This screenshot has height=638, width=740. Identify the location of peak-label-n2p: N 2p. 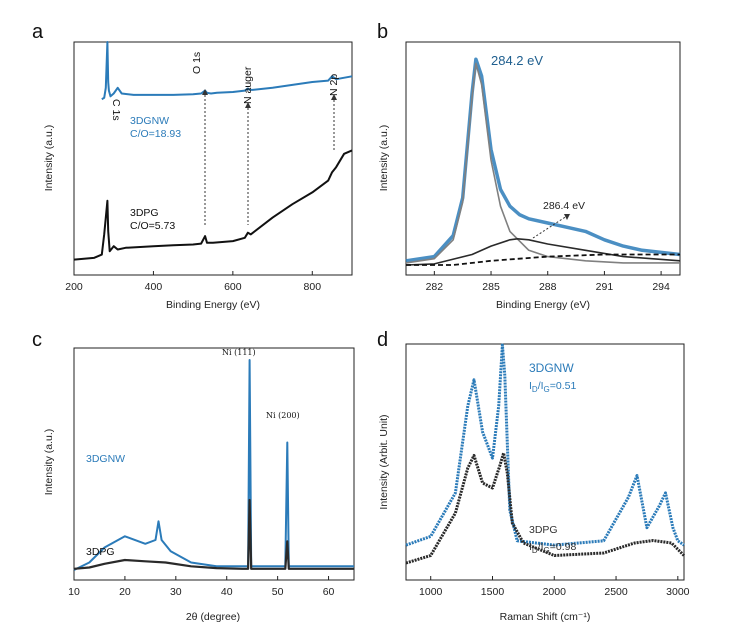
(334, 85).